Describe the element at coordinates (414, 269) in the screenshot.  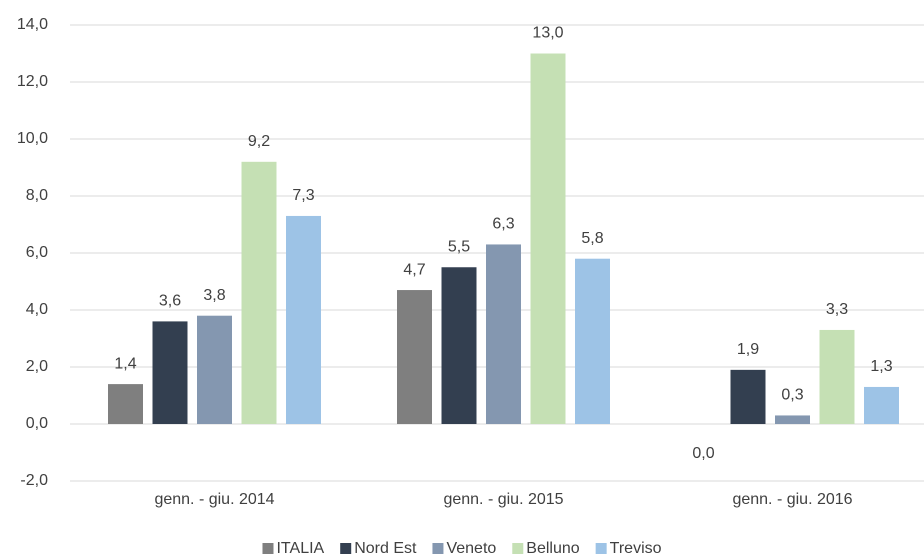
I see `data-label: 4,7` at that location.